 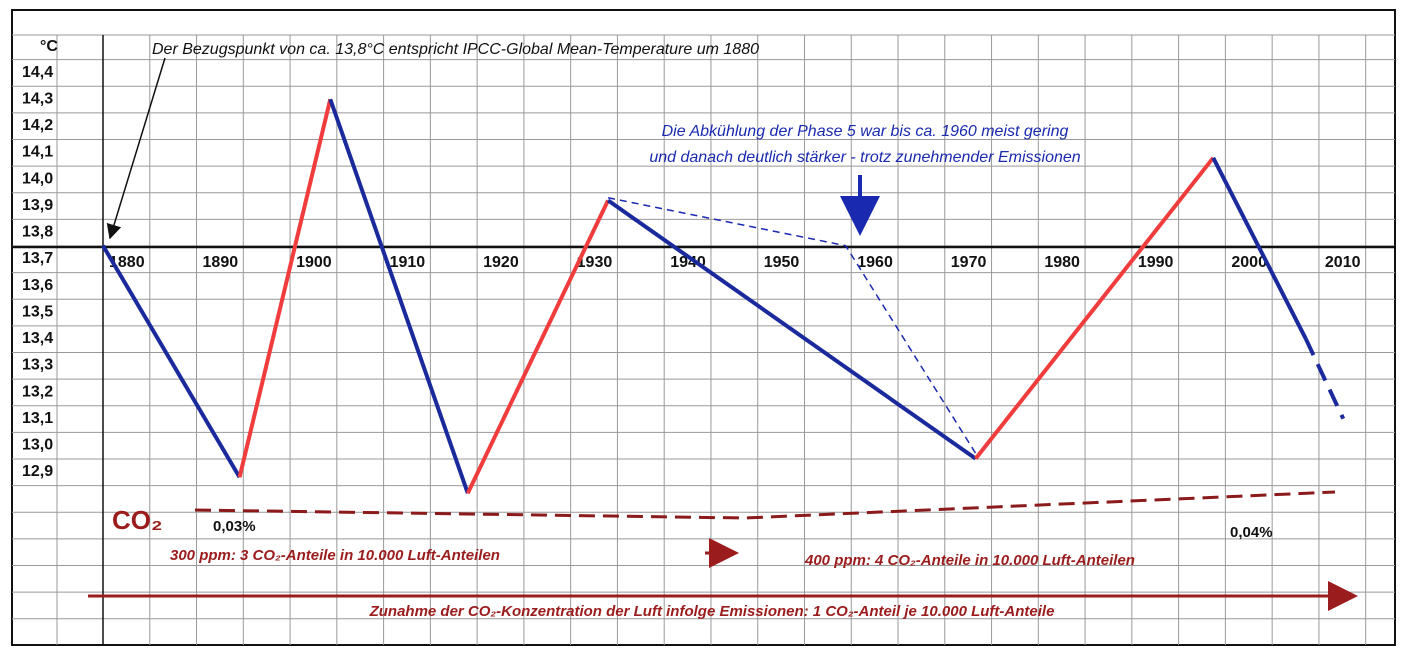 I want to click on y-tick-label: 13,6, so click(x=37, y=285).